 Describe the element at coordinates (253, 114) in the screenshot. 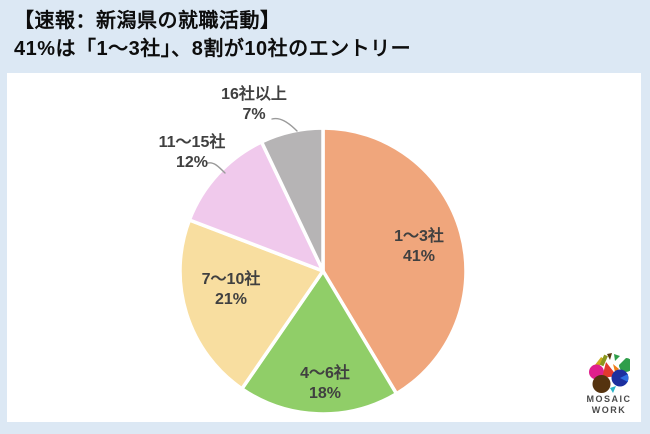

I see `slice-label-percent-5: 7%` at that location.